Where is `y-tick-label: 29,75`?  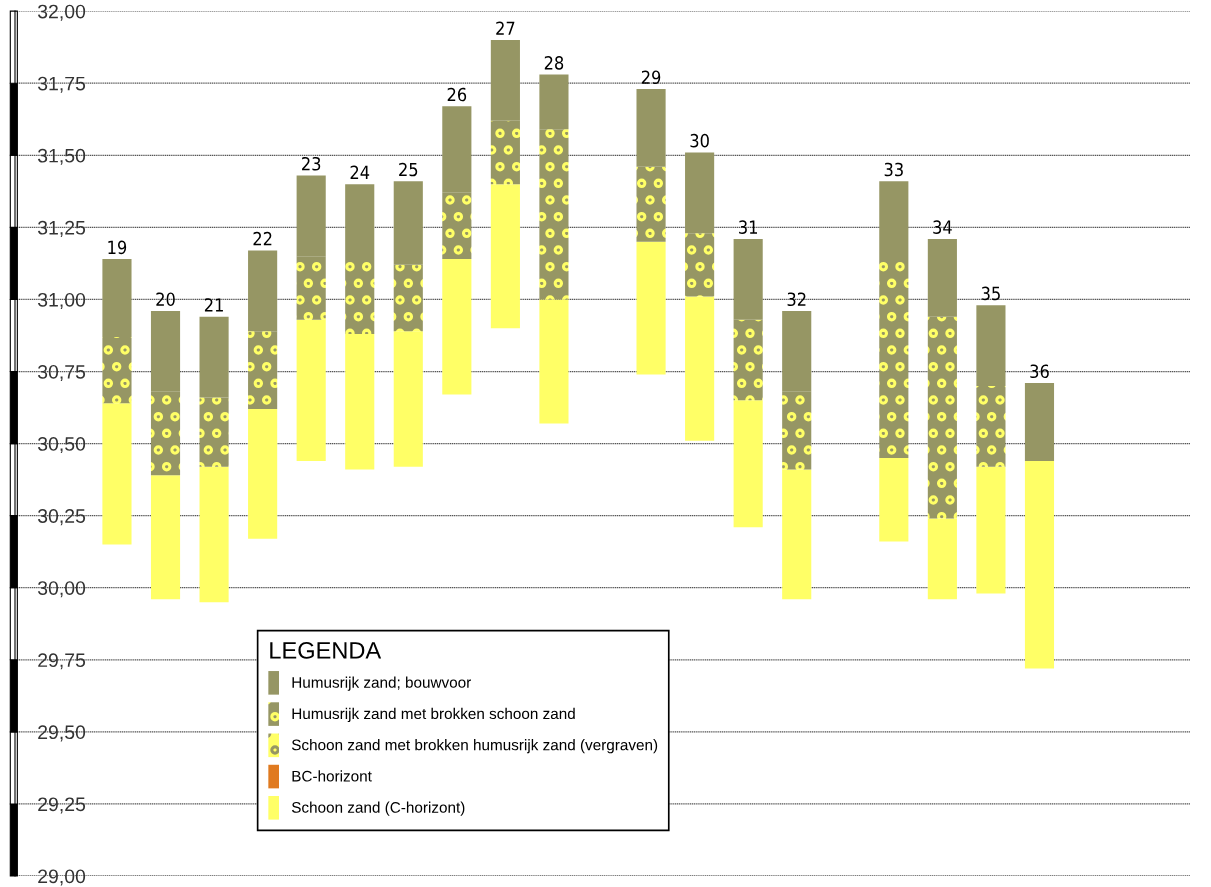 y-tick-label: 29,75 is located at coordinates (62, 661).